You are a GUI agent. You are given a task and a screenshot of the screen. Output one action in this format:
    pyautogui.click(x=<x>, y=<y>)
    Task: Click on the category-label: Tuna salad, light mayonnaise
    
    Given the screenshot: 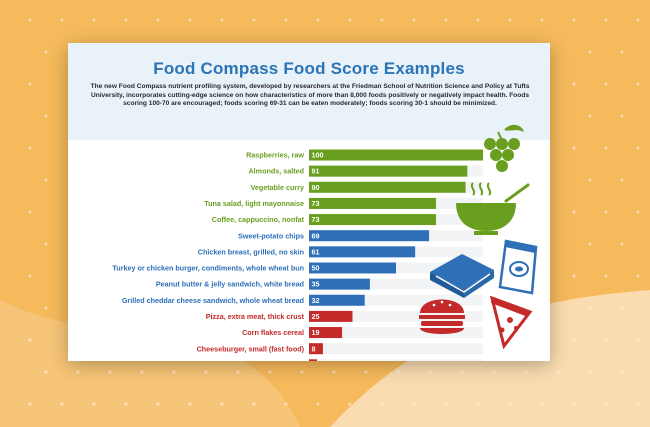 What is the action you would take?
    pyautogui.click(x=254, y=203)
    